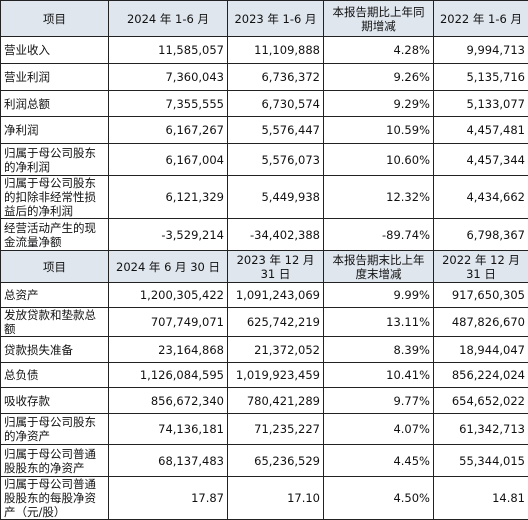  Describe the element at coordinates (276, 130) in the screenshot. I see `cell-value: 5,576,447` at that location.